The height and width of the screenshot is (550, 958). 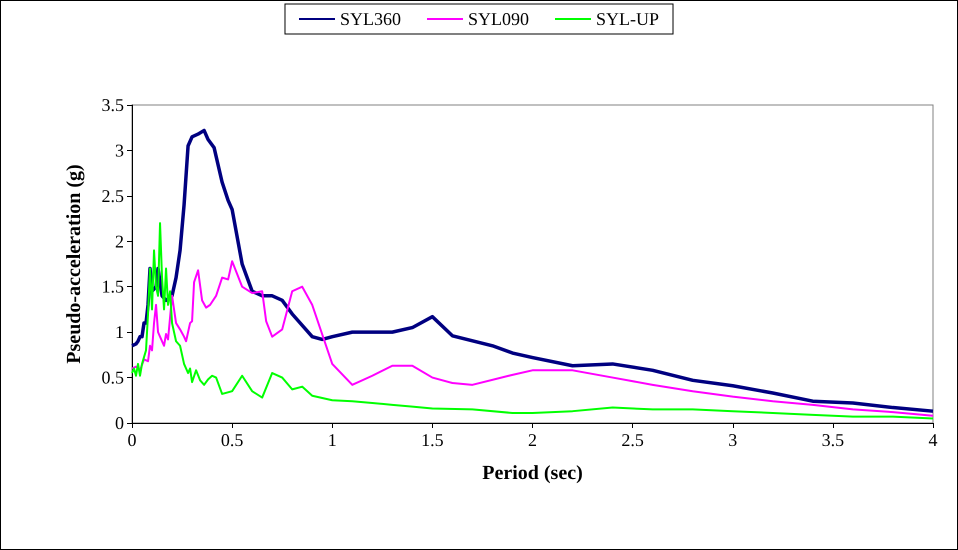 I want to click on legend-label: SYL360, so click(x=371, y=19).